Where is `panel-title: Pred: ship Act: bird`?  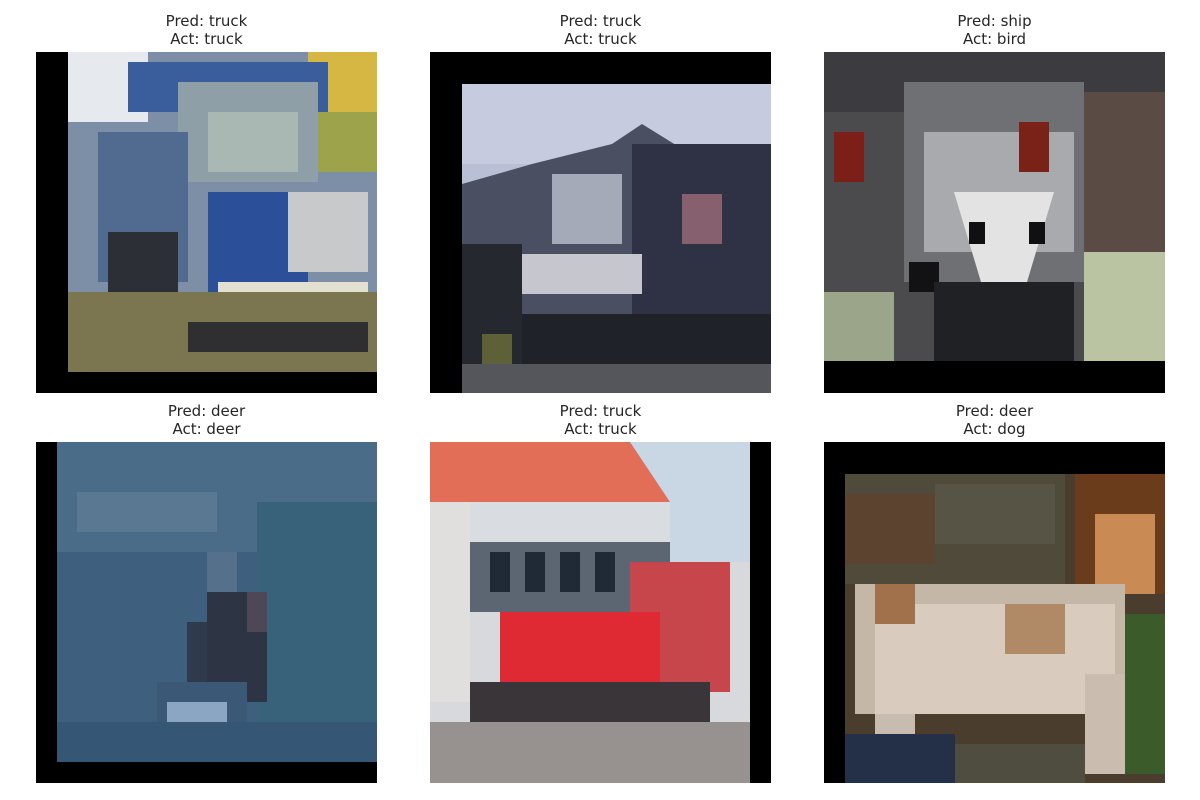 panel-title: Pred: ship Act: bird is located at coordinates (994, 30).